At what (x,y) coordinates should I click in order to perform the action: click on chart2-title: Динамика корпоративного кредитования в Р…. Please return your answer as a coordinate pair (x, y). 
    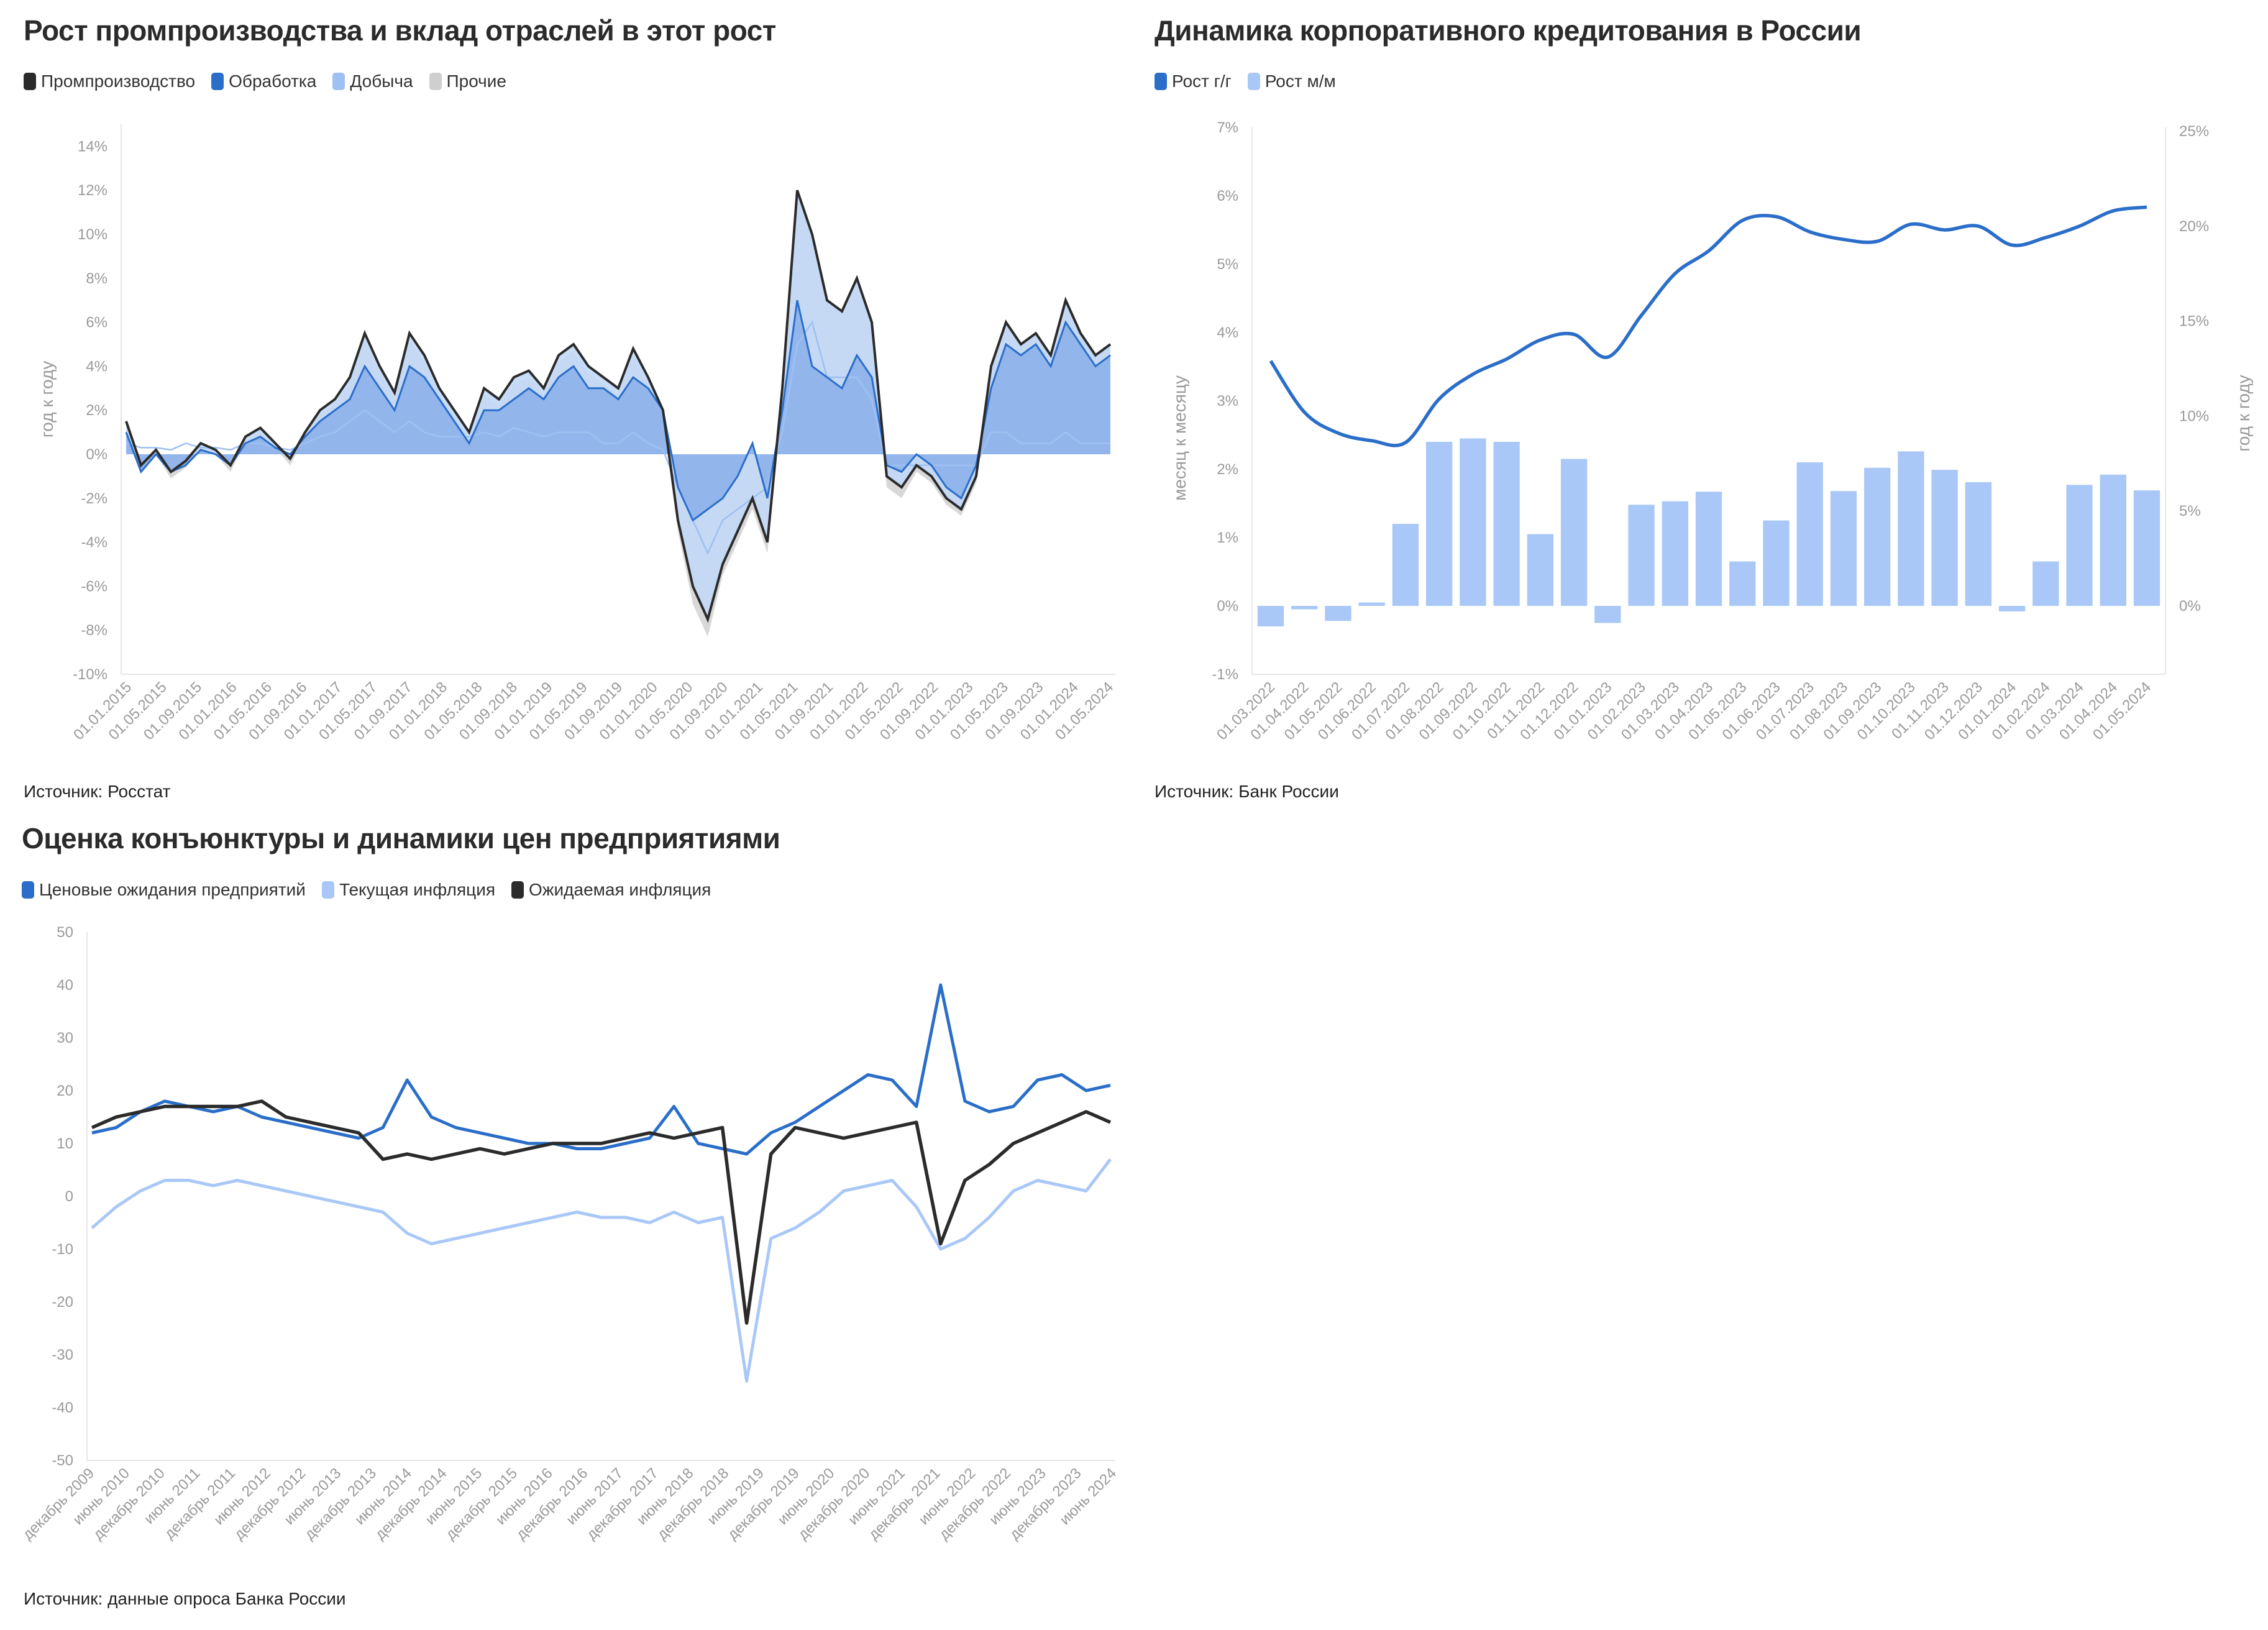
    Looking at the image, I should click on (1508, 30).